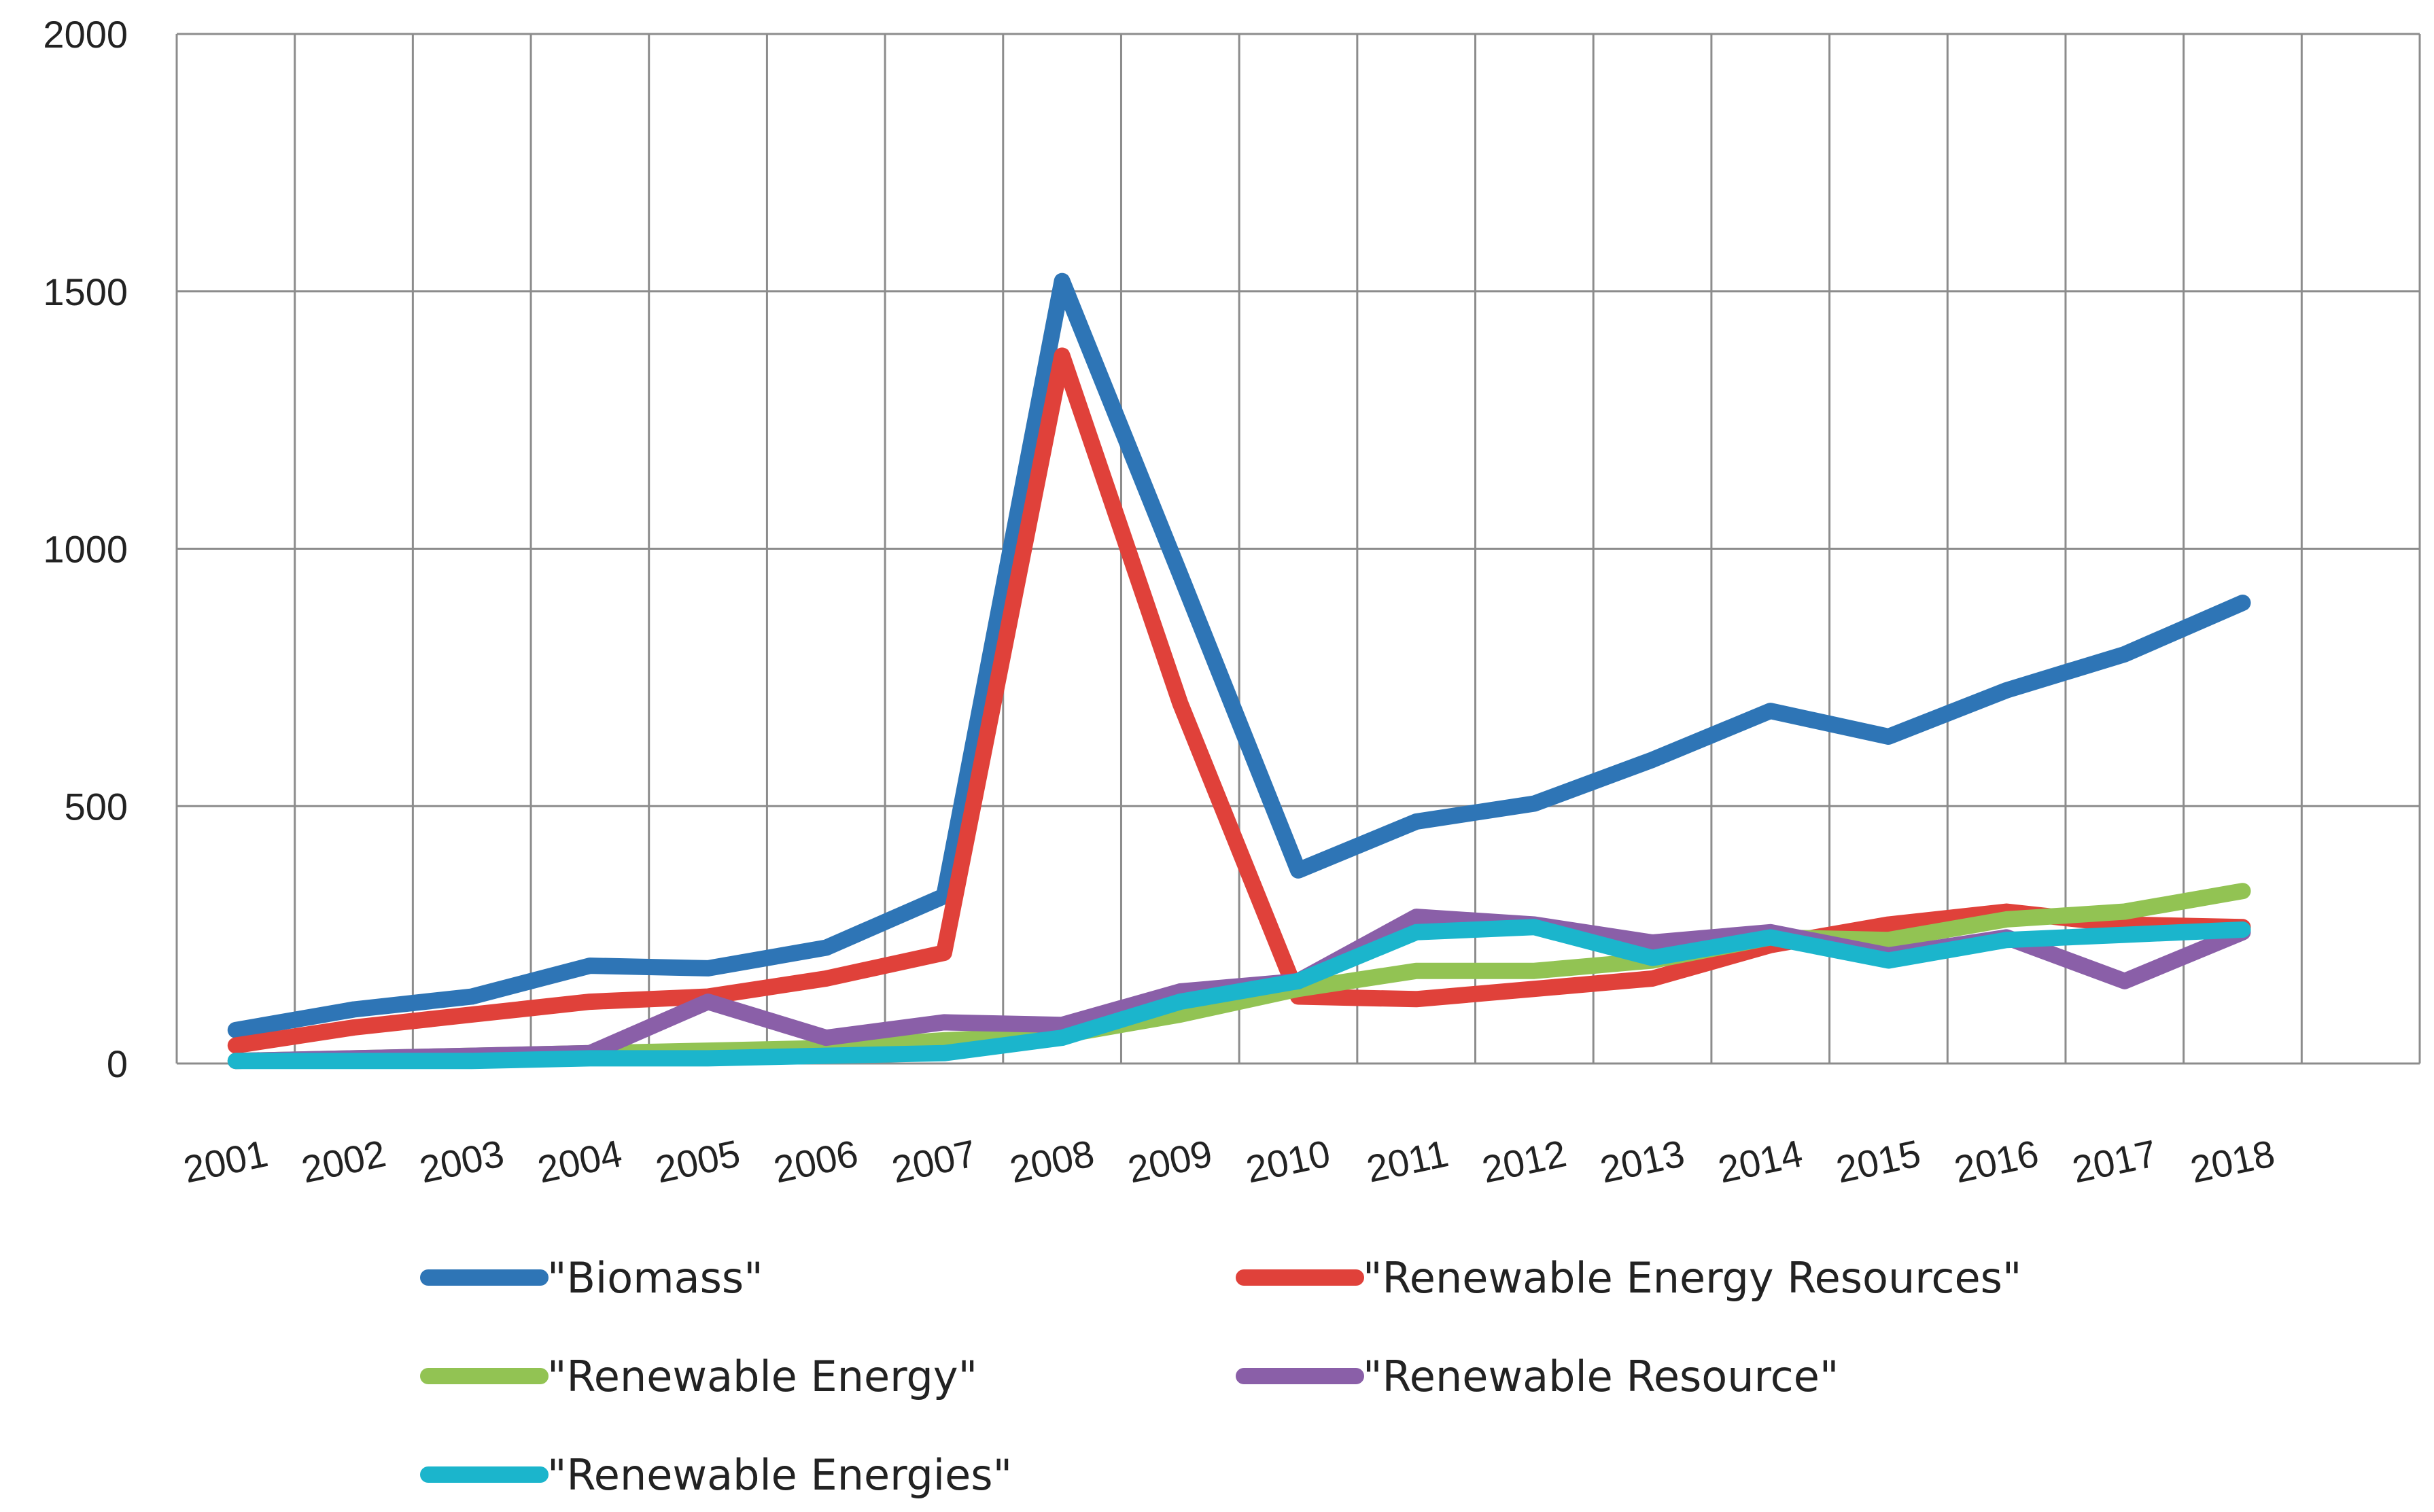  Describe the element at coordinates (85, 292) in the screenshot. I see `y-tick-label: 1500` at that location.